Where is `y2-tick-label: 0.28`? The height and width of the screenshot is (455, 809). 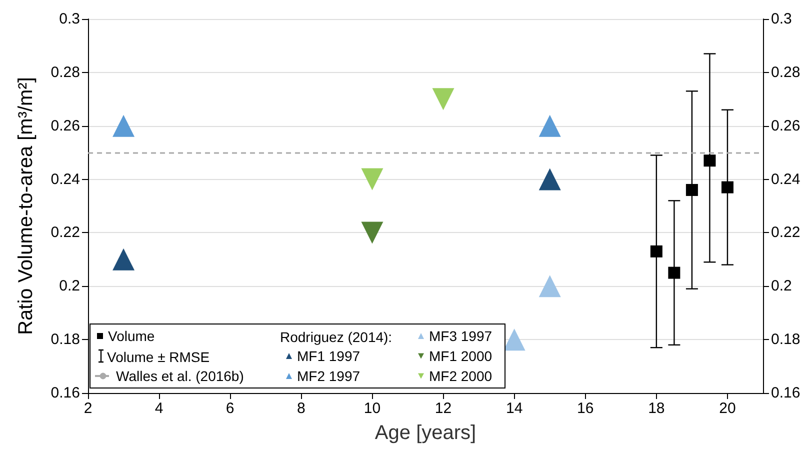 y2-tick-label: 0.28 is located at coordinates (785, 72).